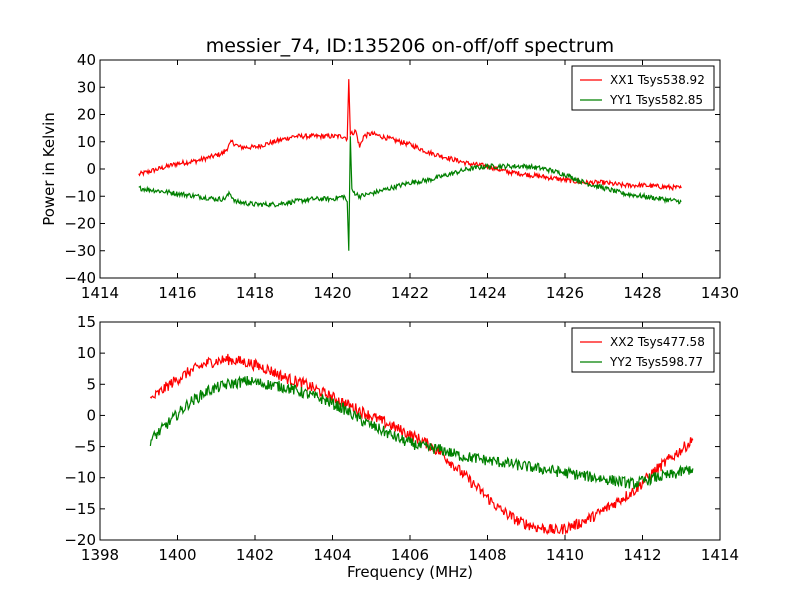 The height and width of the screenshot is (600, 800). I want to click on x-tick-label: 1428, so click(642, 293).